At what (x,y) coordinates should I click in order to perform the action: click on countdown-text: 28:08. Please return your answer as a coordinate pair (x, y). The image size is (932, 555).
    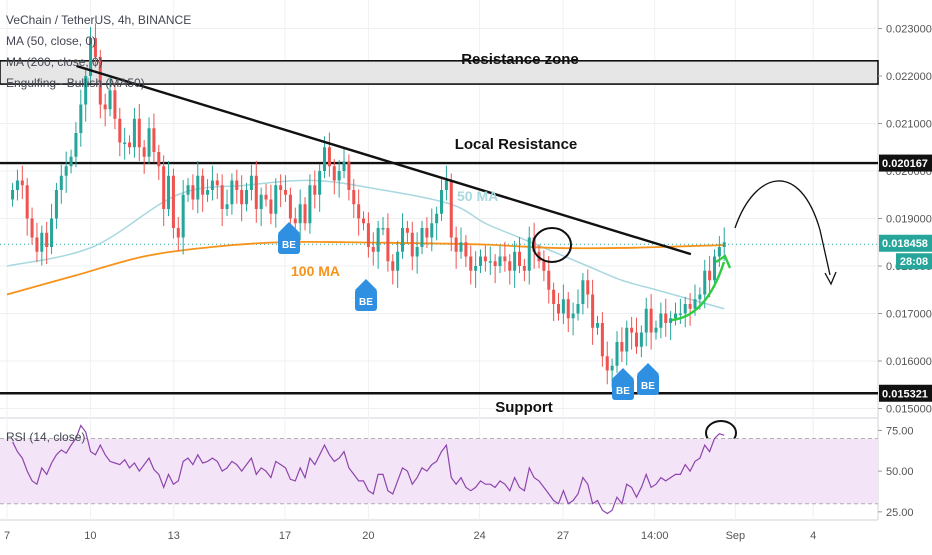
    Looking at the image, I should click on (914, 262).